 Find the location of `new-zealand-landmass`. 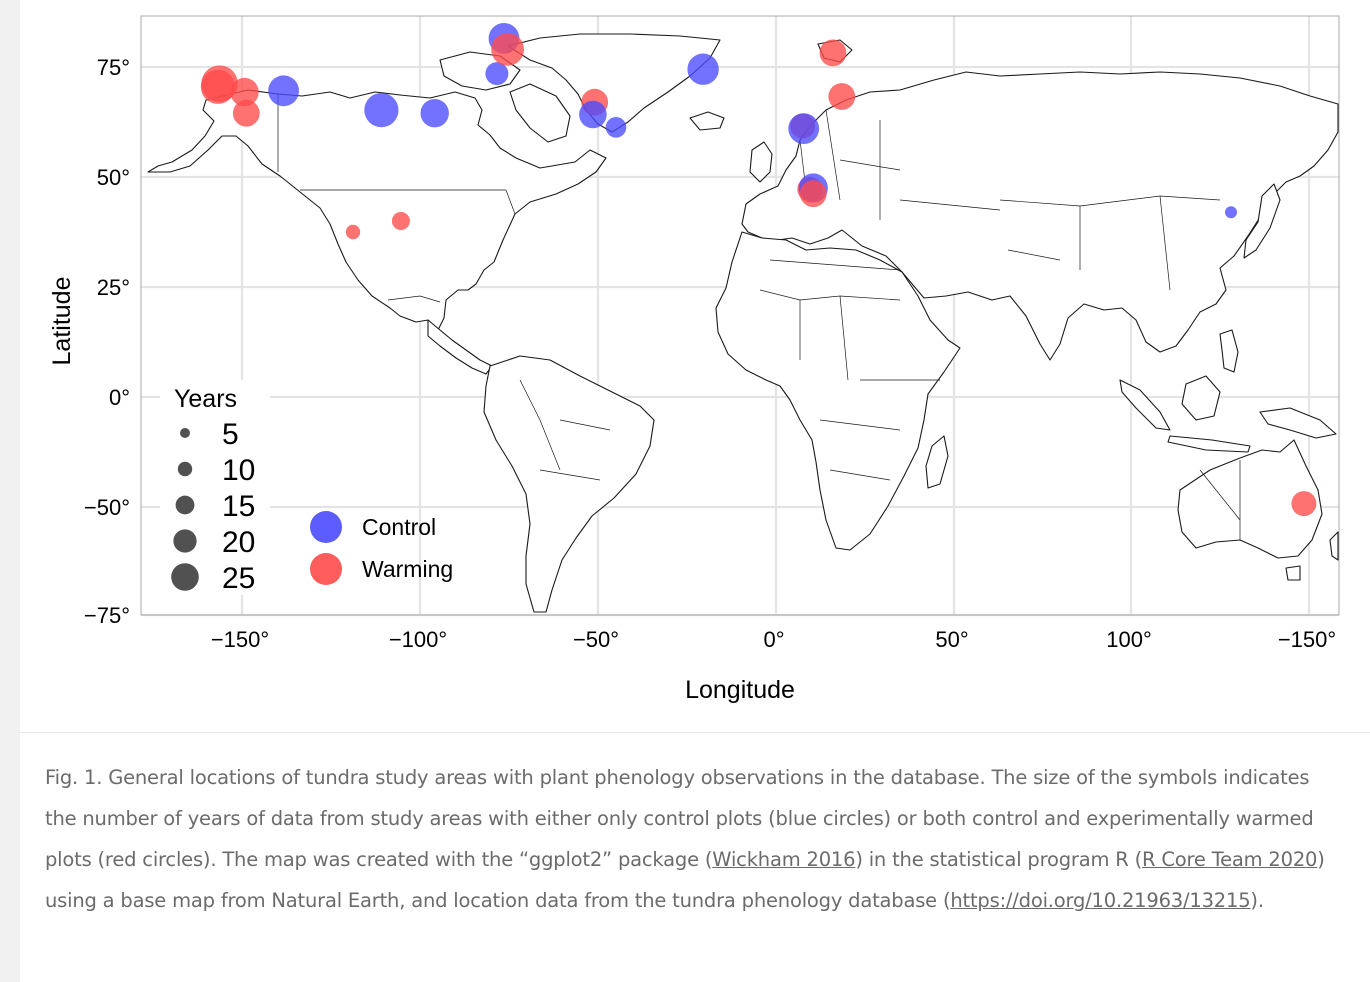

new-zealand-landmass is located at coordinates (1334, 546).